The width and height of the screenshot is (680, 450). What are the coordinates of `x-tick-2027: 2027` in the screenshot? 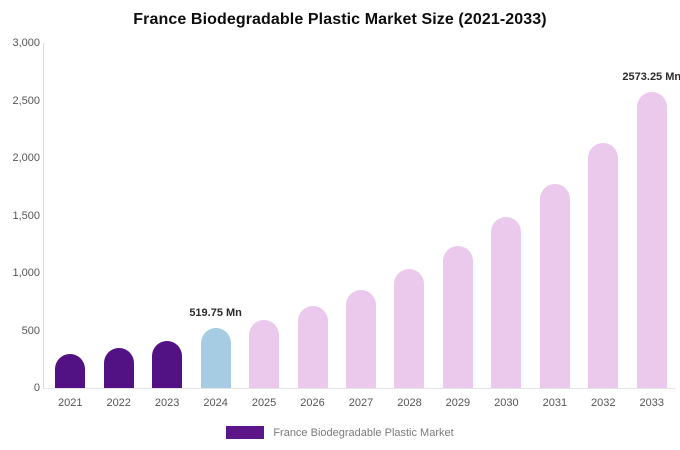 It's located at (361, 403).